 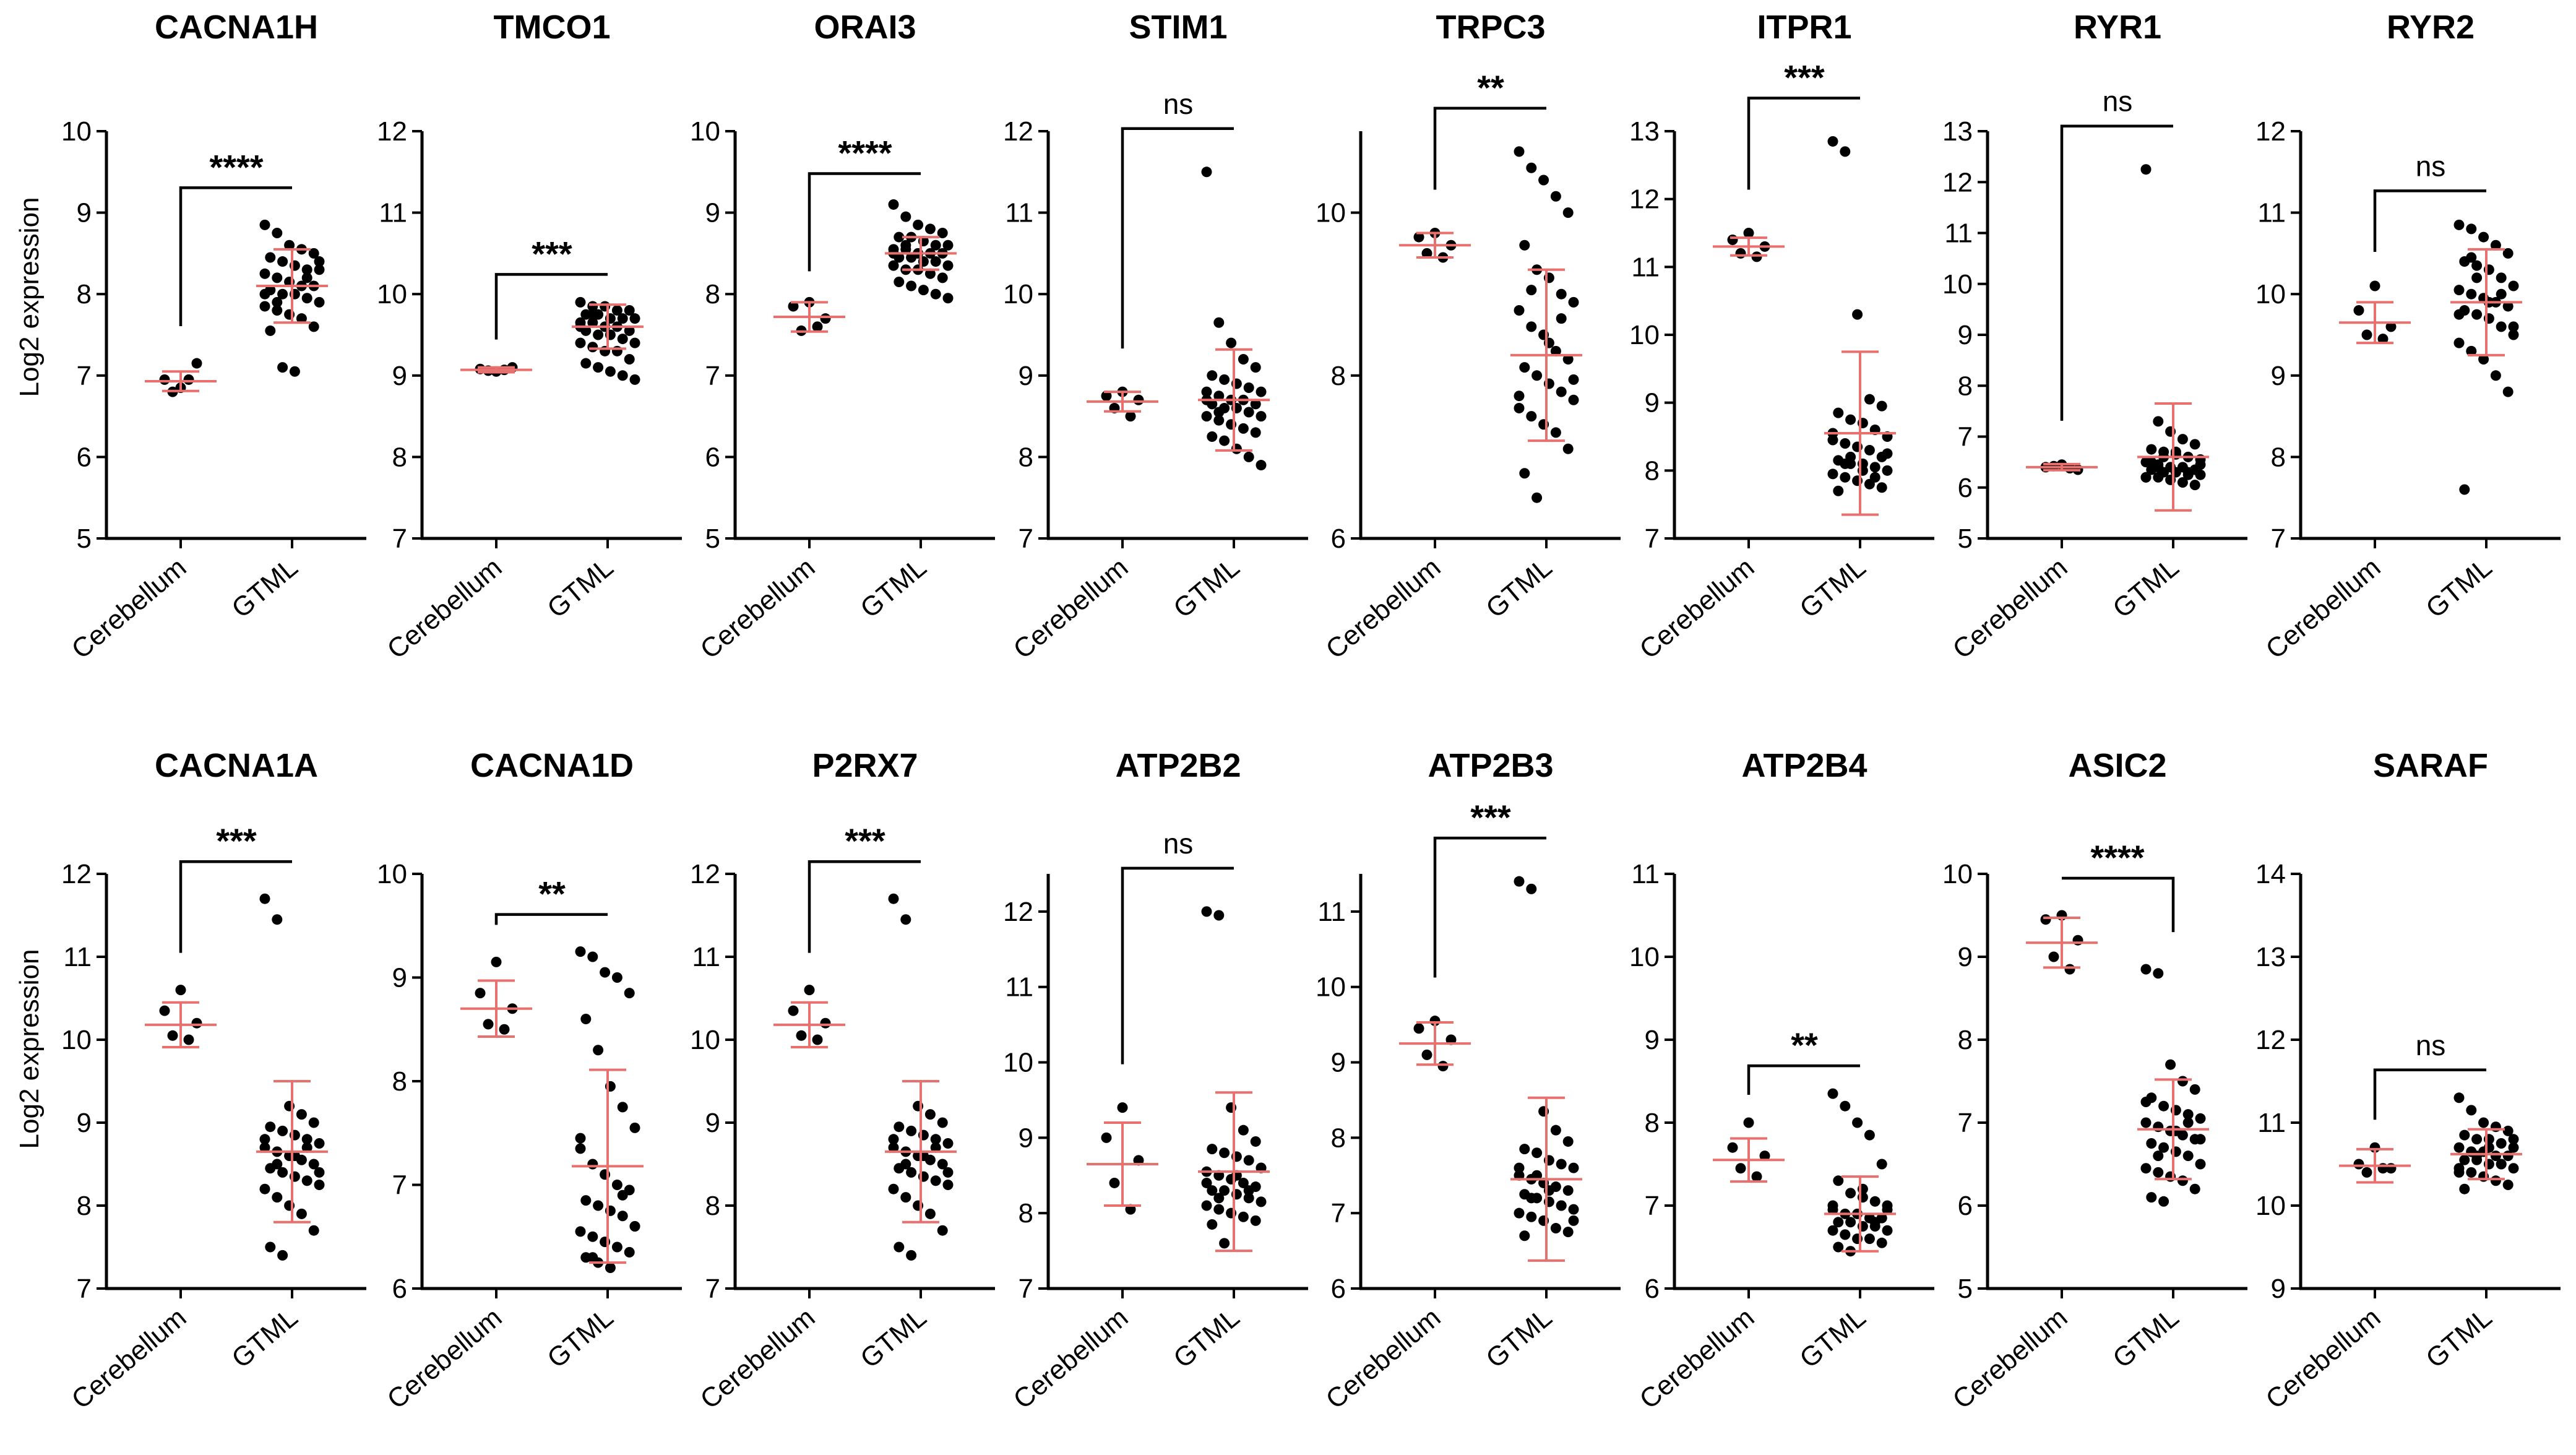 What do you see at coordinates (2408, 1081) in the screenshot?
I see `chart-panel: SARAF 9 10 11 12 13 14 Cerebellum GTML ns` at bounding box center [2408, 1081].